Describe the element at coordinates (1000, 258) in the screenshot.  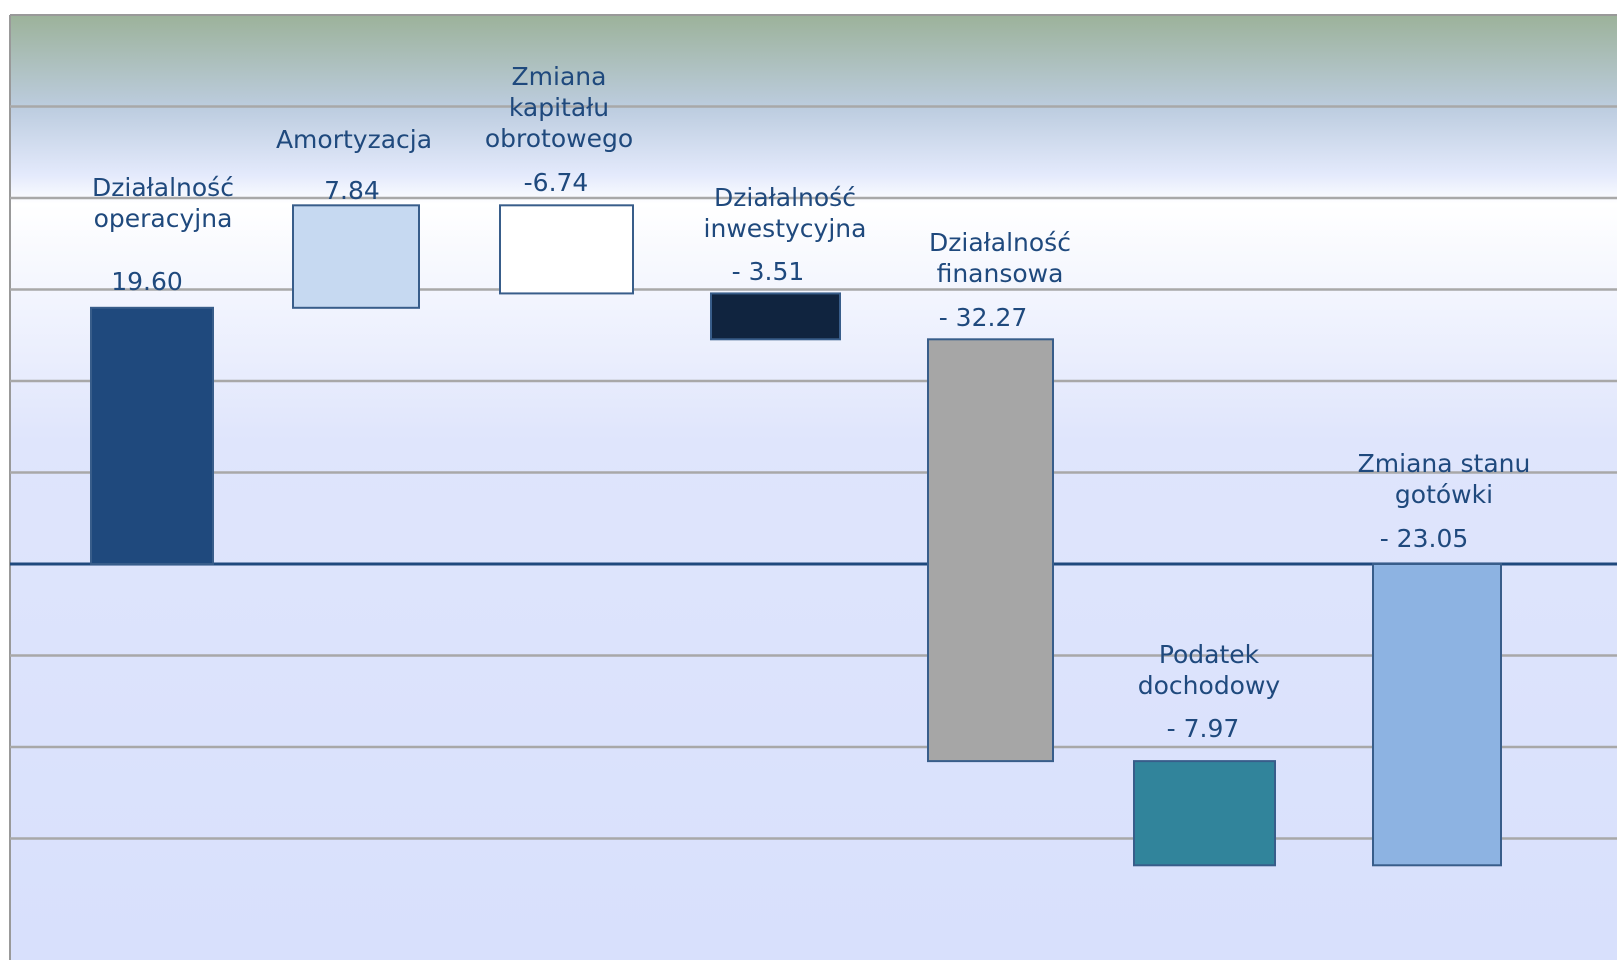
I see `category-label: Działalność finansowa` at that location.